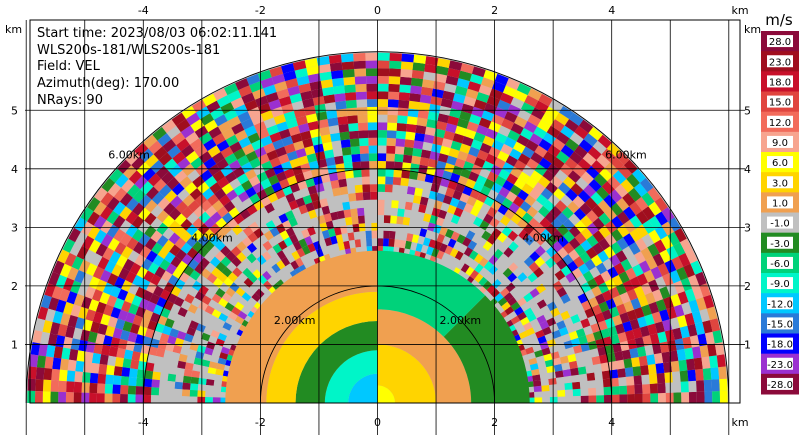 The image size is (800, 435). I want to click on y-tick-label-right: 4, so click(747, 169).